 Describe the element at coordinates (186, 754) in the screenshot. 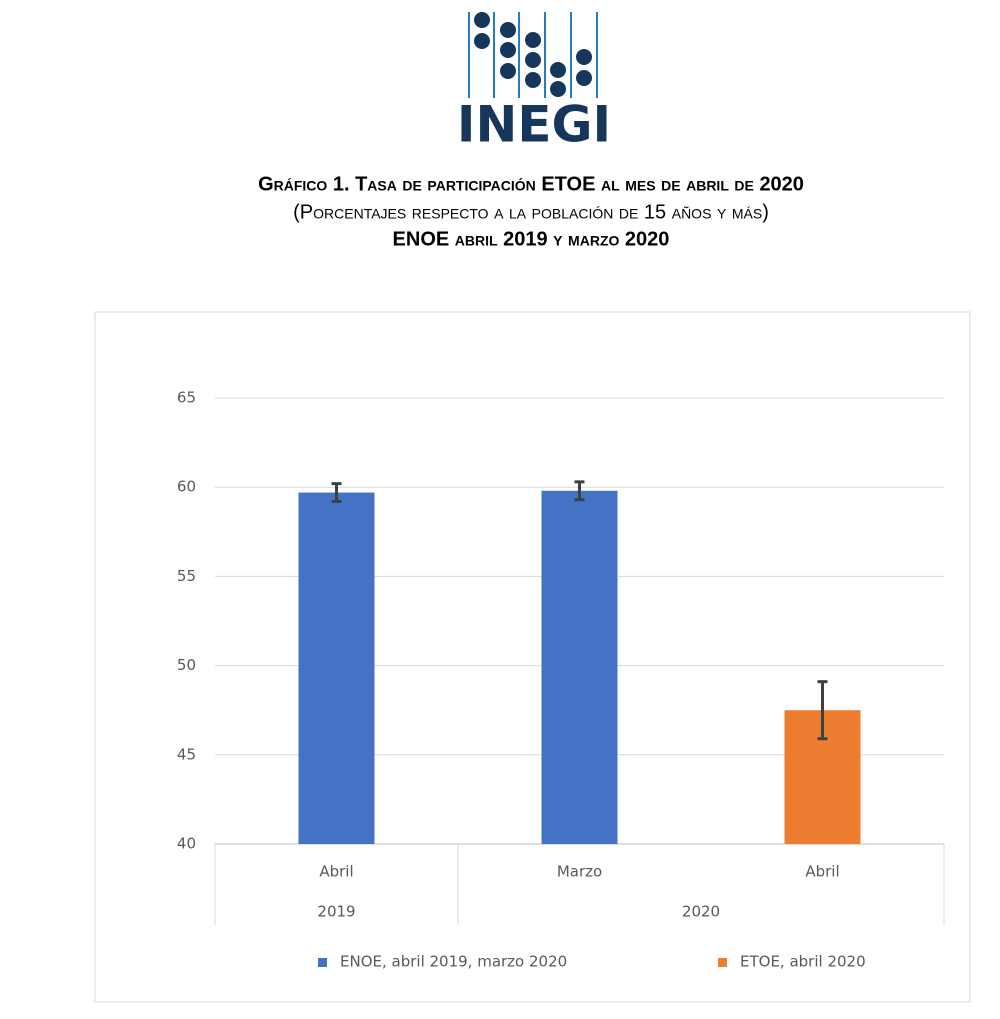

I see `y-tick-label: 45` at that location.